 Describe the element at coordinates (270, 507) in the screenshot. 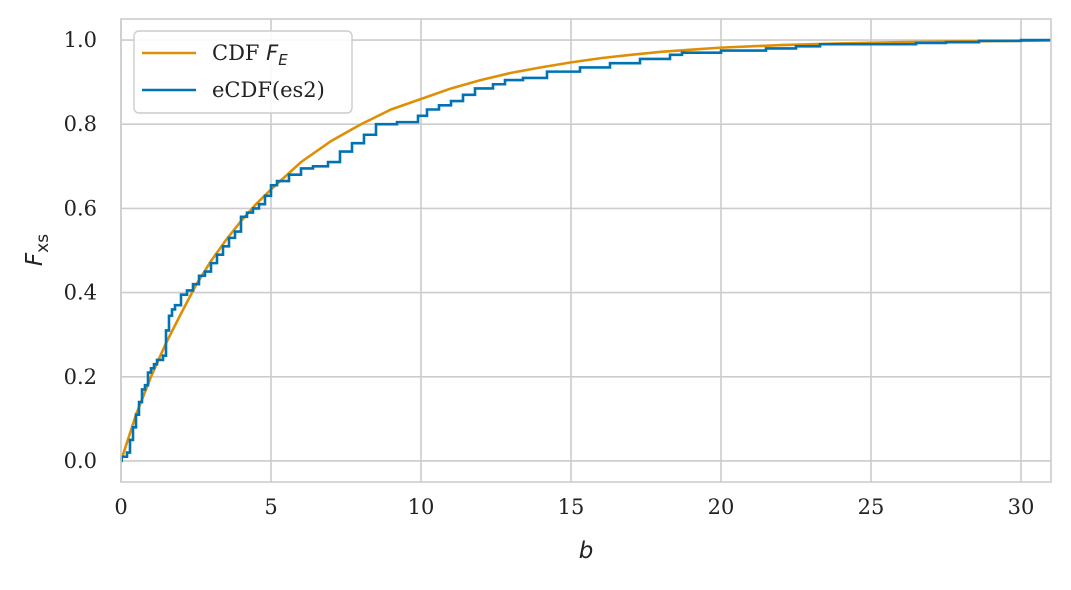

I see `x-tick-label: 5` at that location.